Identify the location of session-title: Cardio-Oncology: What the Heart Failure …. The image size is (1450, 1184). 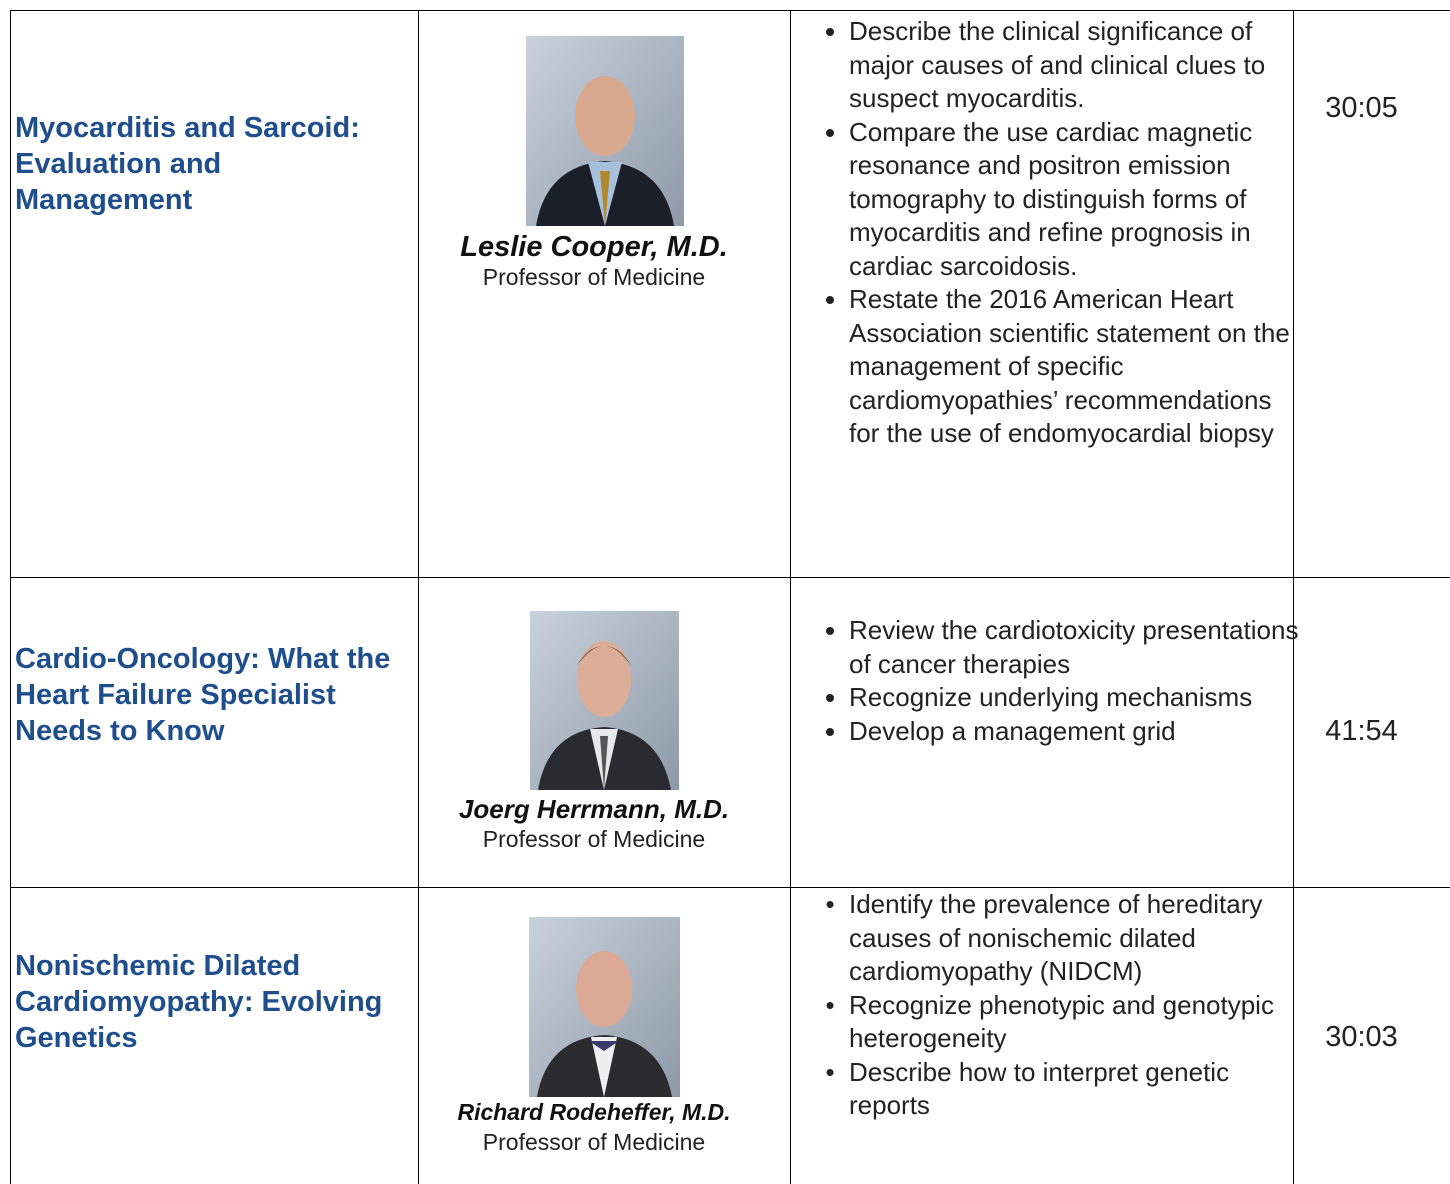
(203, 695).